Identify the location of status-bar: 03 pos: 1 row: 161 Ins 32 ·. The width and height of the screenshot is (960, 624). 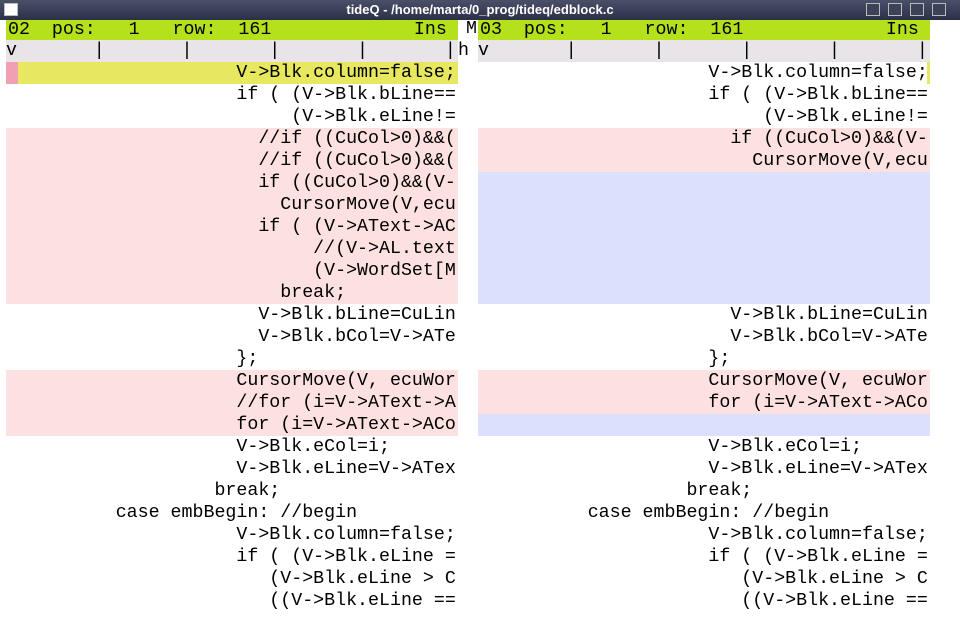
(704, 30).